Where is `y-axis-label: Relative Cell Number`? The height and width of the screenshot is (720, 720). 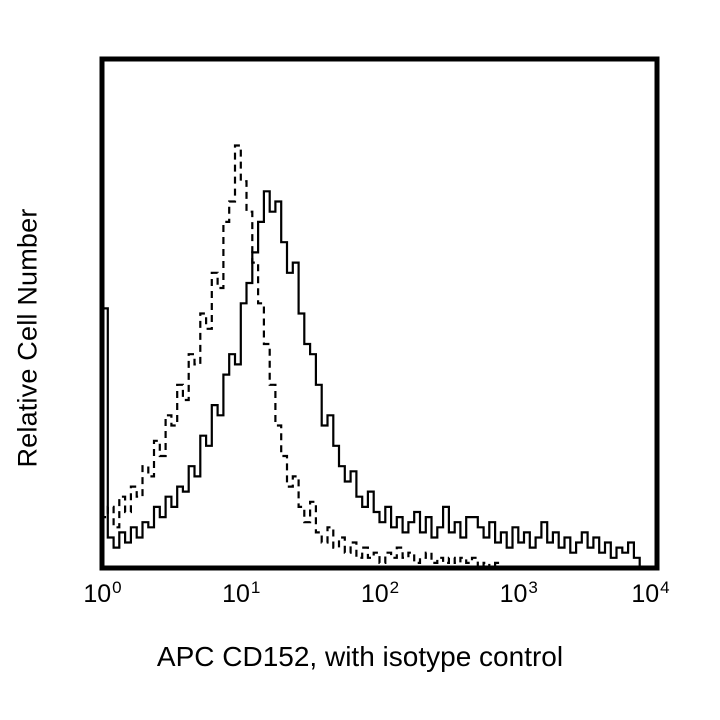
y-axis-label: Relative Cell Number is located at coordinates (27, 338).